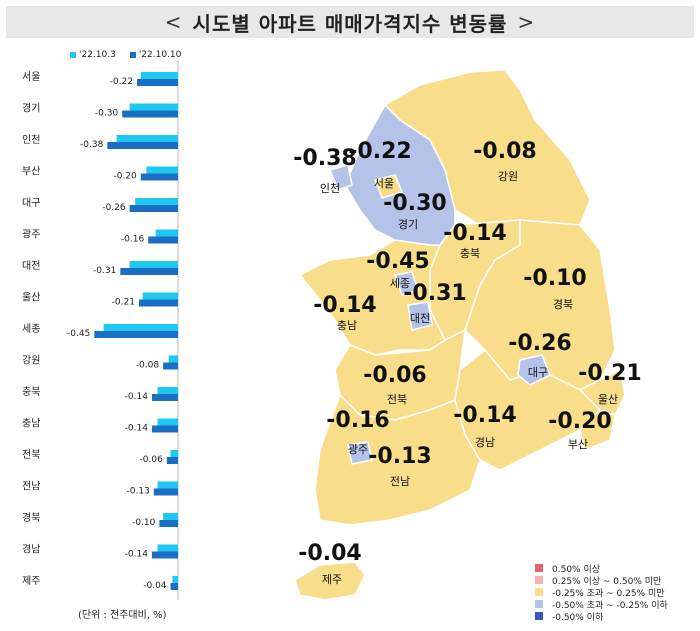 The image size is (700, 631). I want to click on map-region-name: 서울, so click(384, 183).